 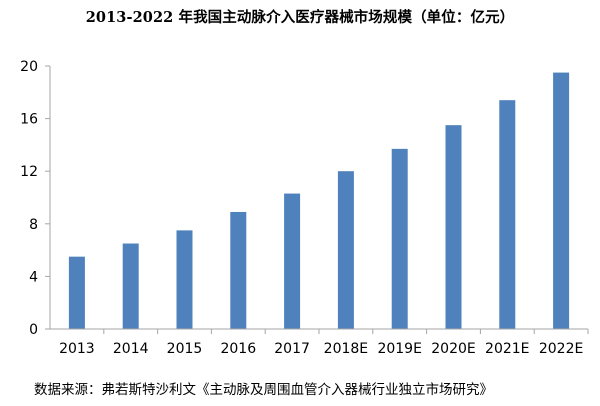 I want to click on bar-2019E, so click(x=399, y=238).